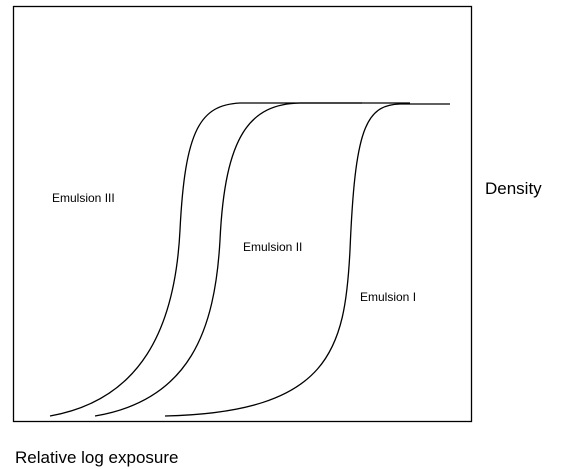 This screenshot has height=469, width=575. Describe the element at coordinates (96, 457) in the screenshot. I see `x-axis-label: Relative log exposure` at that location.